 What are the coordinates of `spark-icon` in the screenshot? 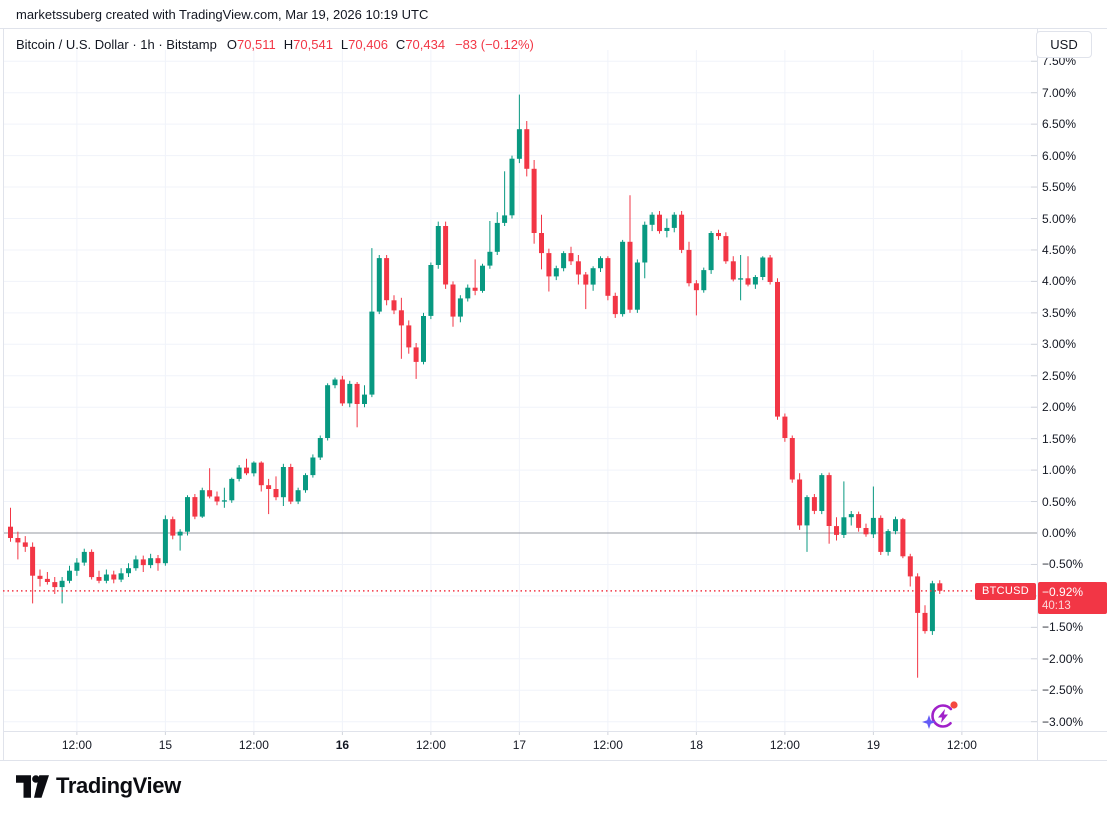 It's located at (940, 715).